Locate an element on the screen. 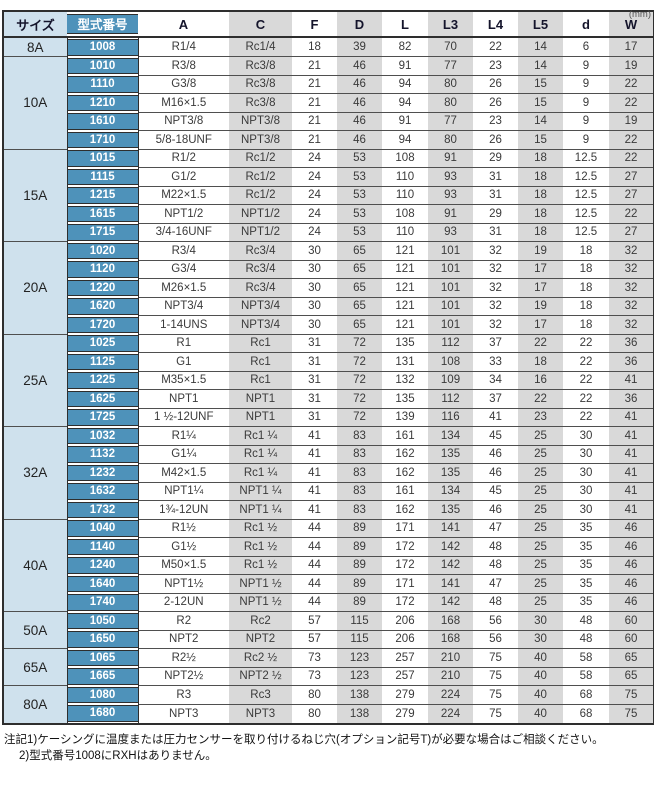 Image resolution: width=654 pixels, height=790 pixels. header-F: F is located at coordinates (314, 24).